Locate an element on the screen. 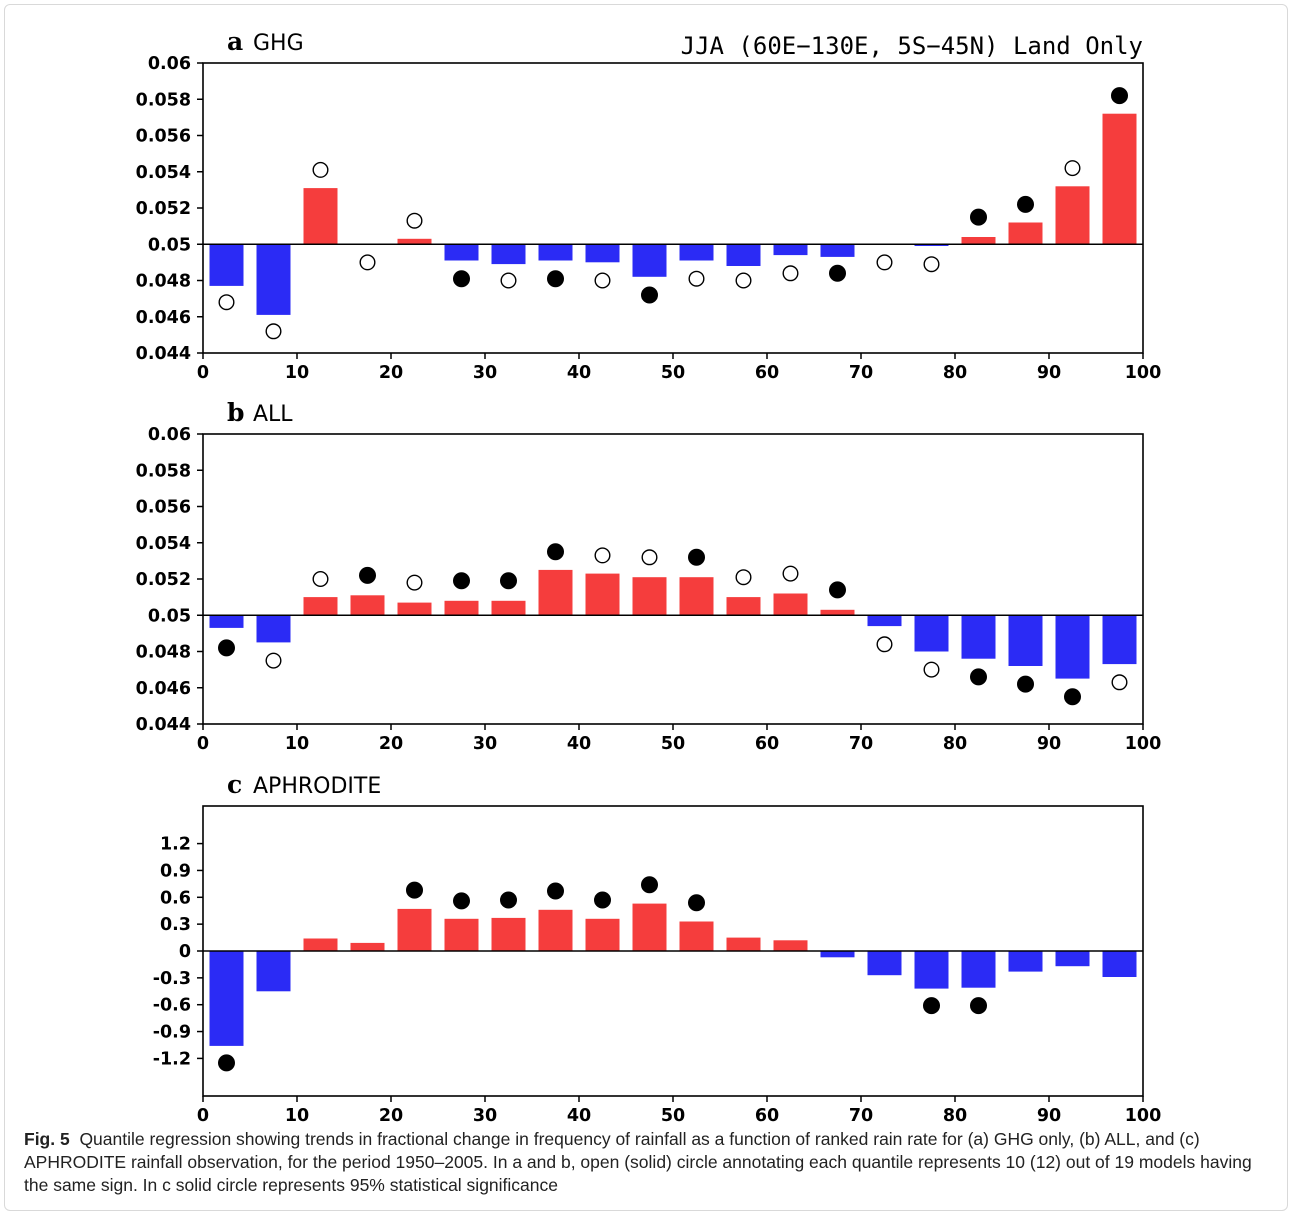  y-tick-label: 0.3 is located at coordinates (175, 925).